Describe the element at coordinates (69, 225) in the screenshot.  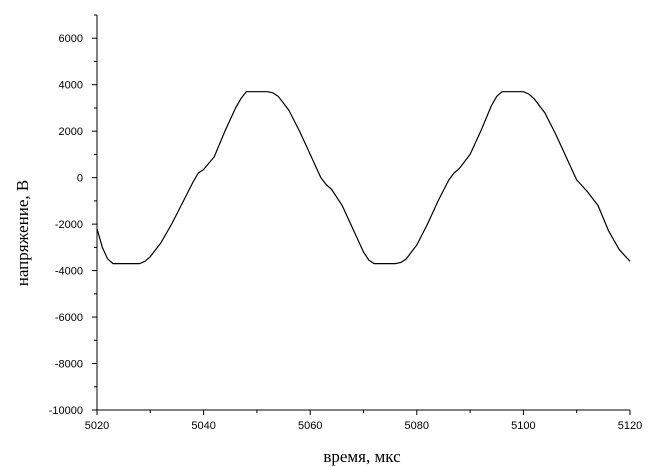
I see `y-tick-label: -2000` at that location.